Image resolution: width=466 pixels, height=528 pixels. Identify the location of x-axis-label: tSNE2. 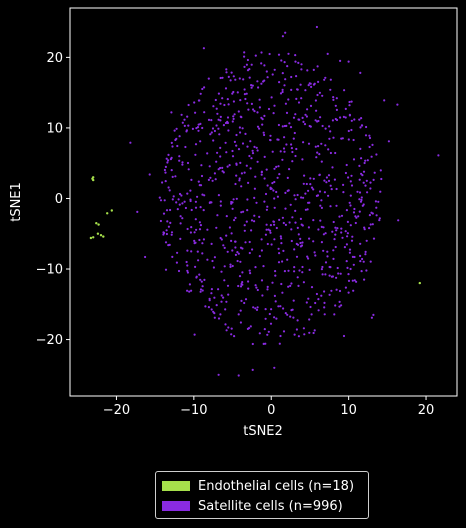
(263, 431).